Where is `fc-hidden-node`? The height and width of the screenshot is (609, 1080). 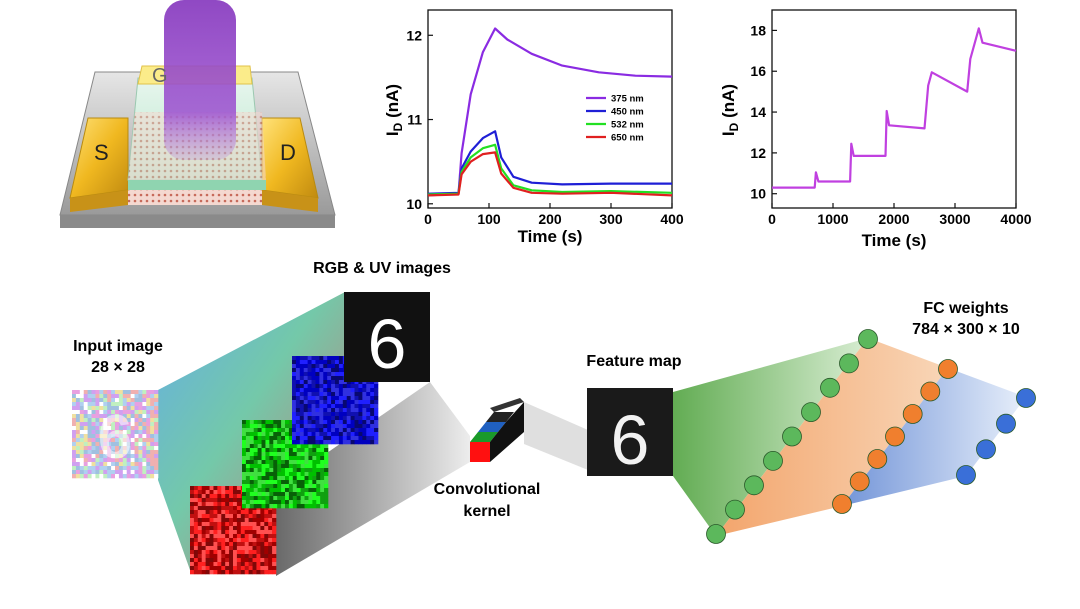 fc-hidden-node is located at coordinates (930, 391).